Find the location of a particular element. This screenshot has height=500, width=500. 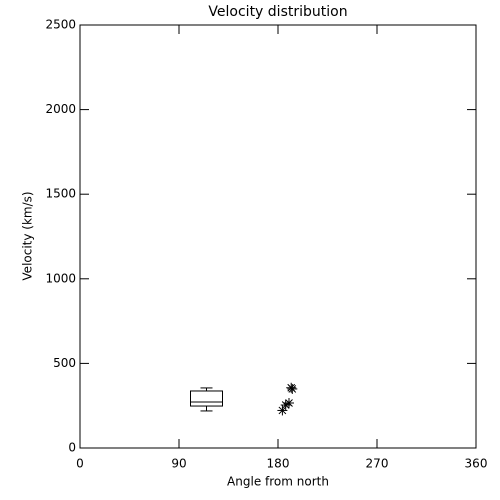

x-tick-label: 90 is located at coordinates (178, 464).